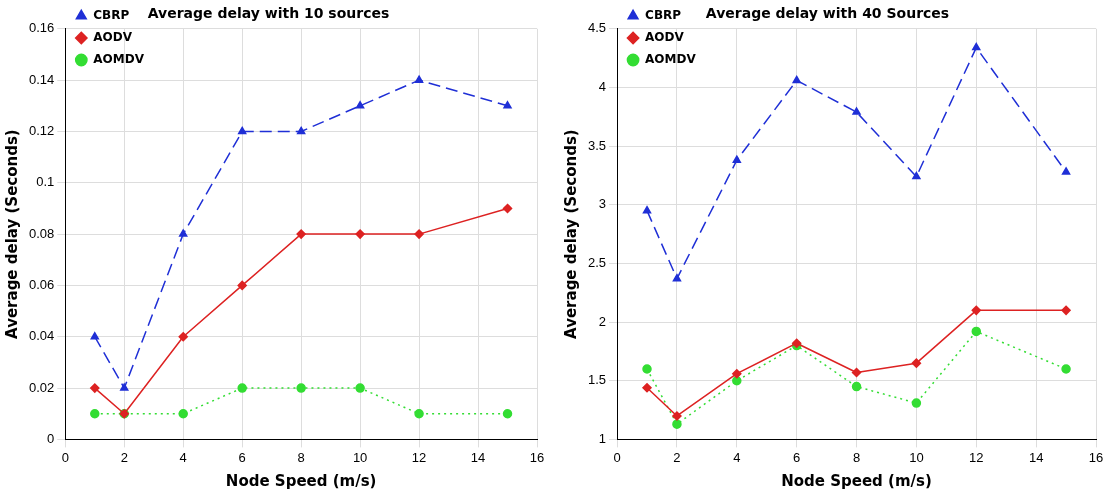  What do you see at coordinates (597, 380) in the screenshot?
I see `y-tick-label: 1.5` at bounding box center [597, 380].